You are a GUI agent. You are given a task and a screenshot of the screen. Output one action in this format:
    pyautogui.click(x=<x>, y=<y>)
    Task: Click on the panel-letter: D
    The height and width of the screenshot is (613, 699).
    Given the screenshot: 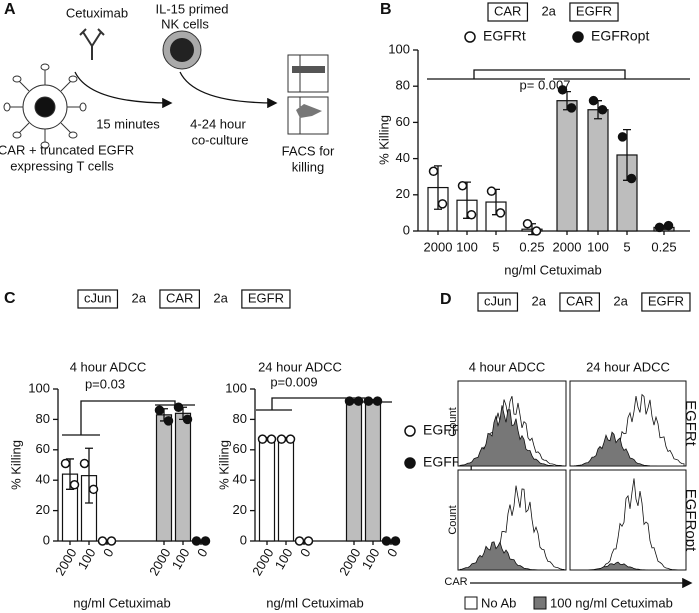 What is the action you would take?
    pyautogui.click(x=446, y=299)
    